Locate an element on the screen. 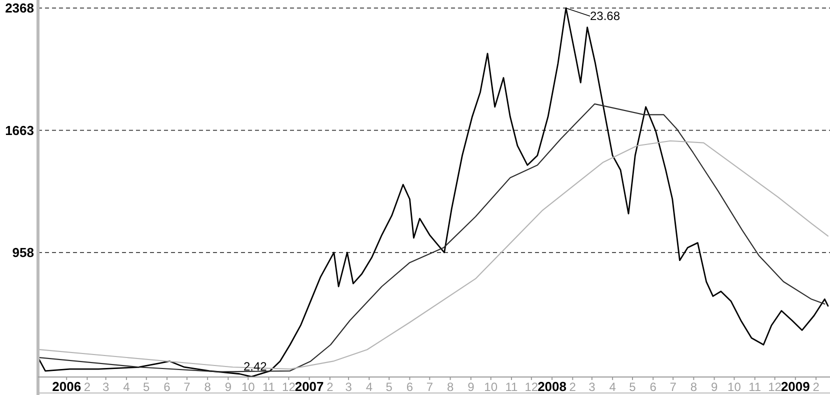 This screenshot has height=395, width=830. y-tick-label: 1663 is located at coordinates (19, 130).